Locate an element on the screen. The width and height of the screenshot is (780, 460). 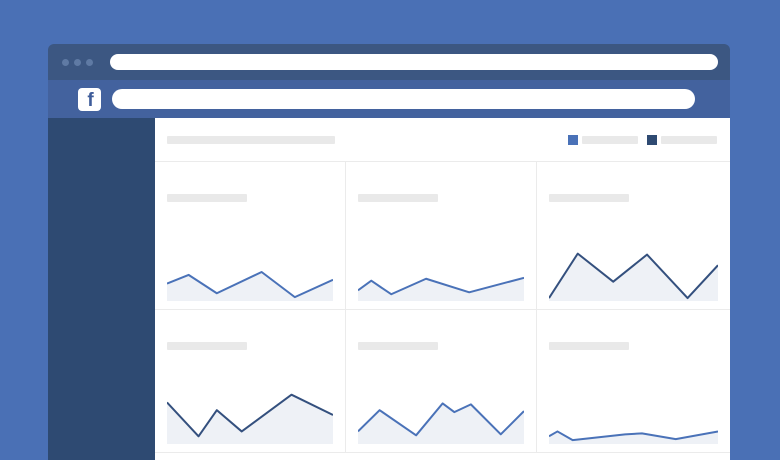
facebook-logo-icon: f is located at coordinates (89, 99).